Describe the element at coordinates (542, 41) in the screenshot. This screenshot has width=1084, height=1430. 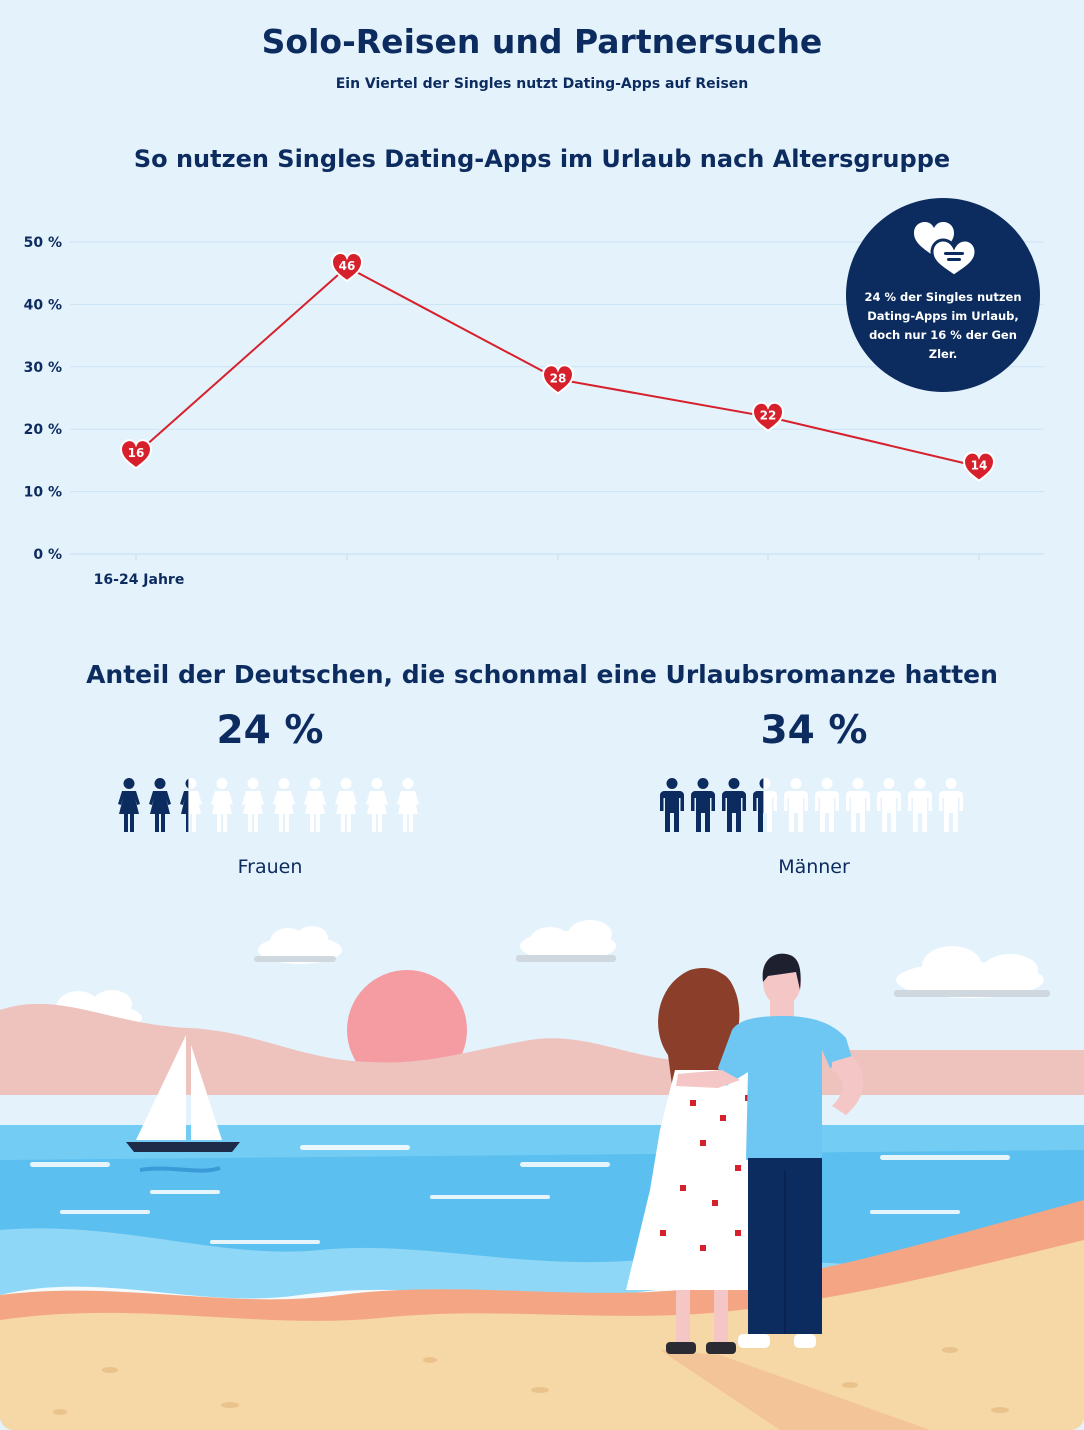
I see `page-title: Solo-Reisen und Partnersuche` at that location.